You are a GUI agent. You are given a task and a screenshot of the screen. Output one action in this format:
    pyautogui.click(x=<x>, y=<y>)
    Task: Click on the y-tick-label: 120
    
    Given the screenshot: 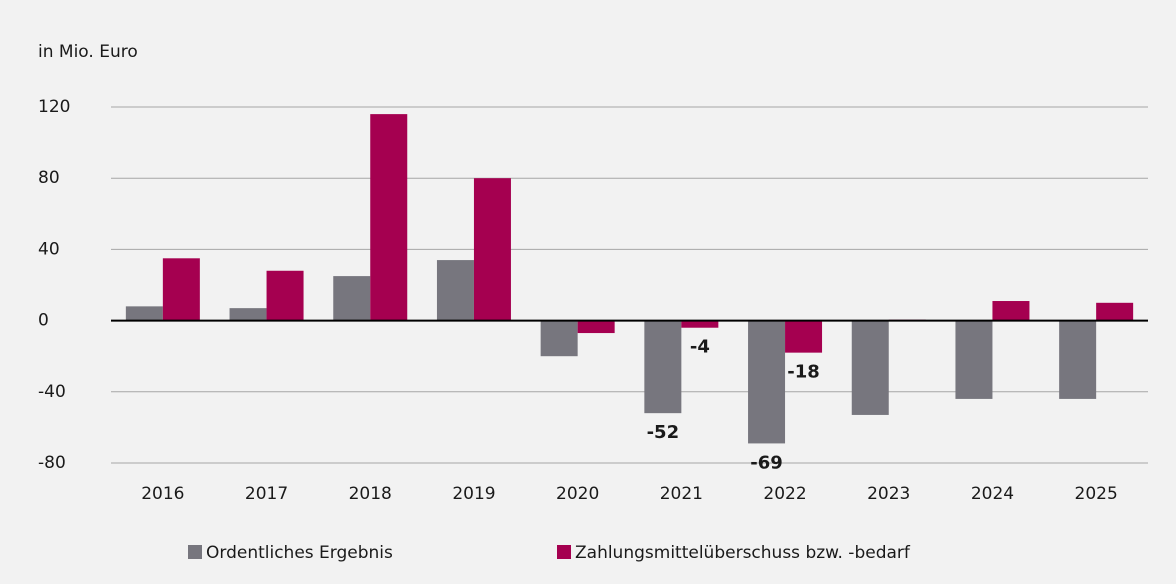 What is the action you would take?
    pyautogui.click(x=54, y=107)
    